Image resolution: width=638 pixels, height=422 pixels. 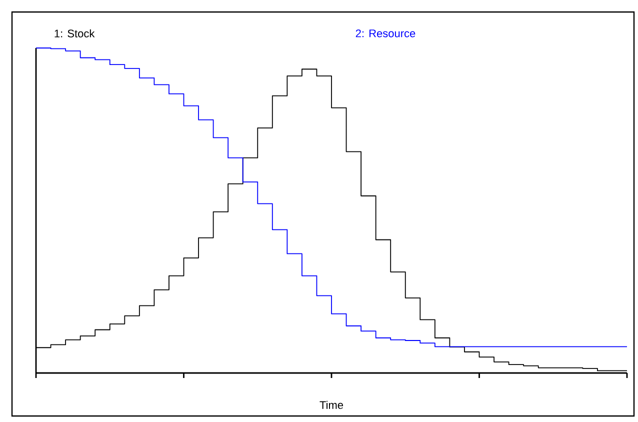 I want to click on text: 1: Stock, so click(x=74, y=33).